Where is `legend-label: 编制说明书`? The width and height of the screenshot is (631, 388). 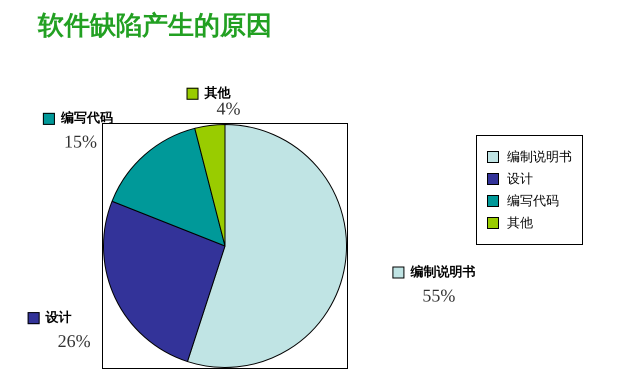 legend-label: 编制说明书 is located at coordinates (442, 272).